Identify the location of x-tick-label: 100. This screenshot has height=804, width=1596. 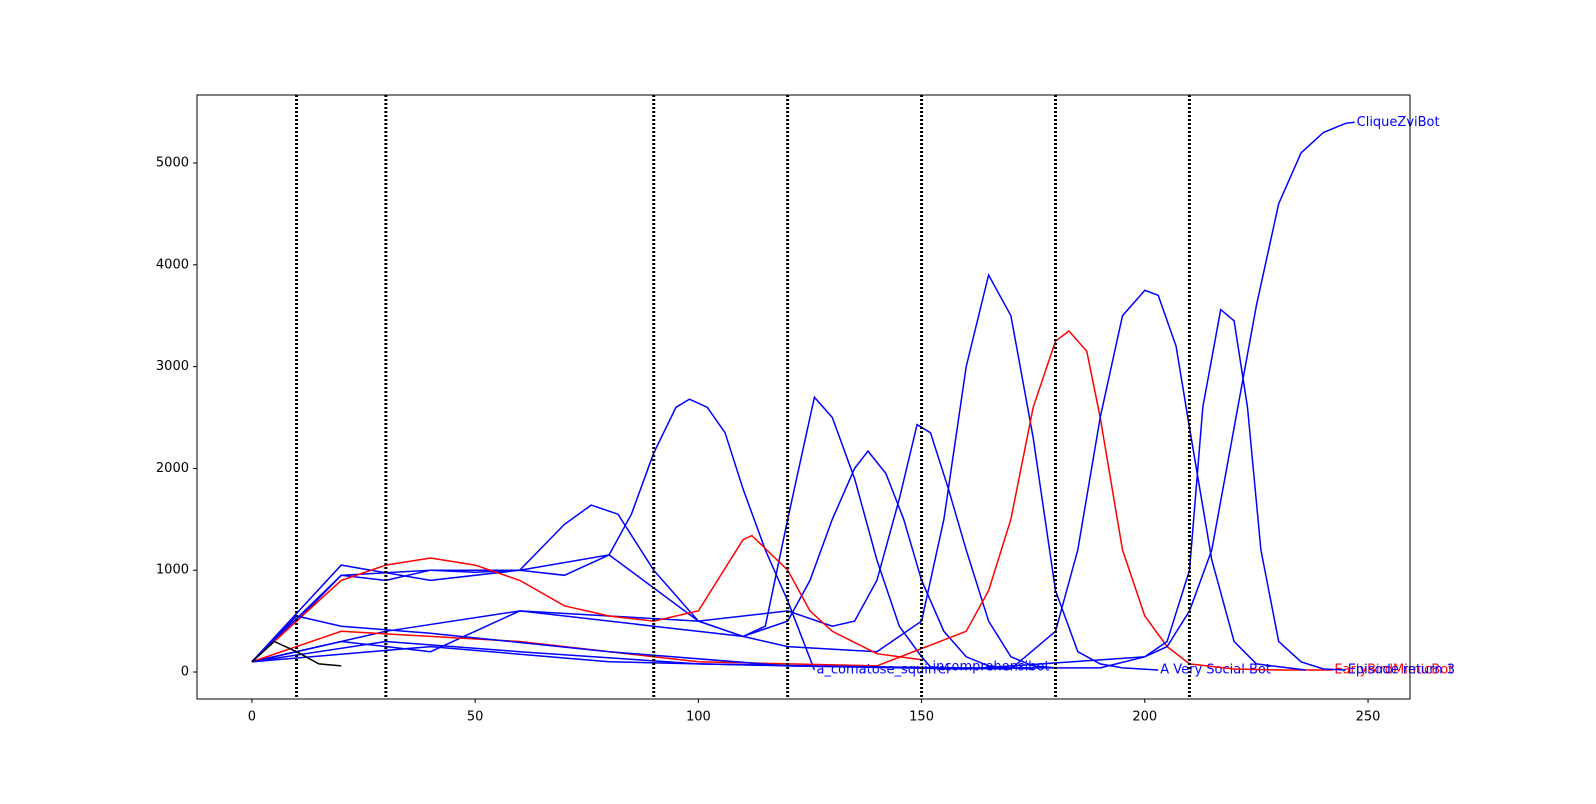
(698, 717).